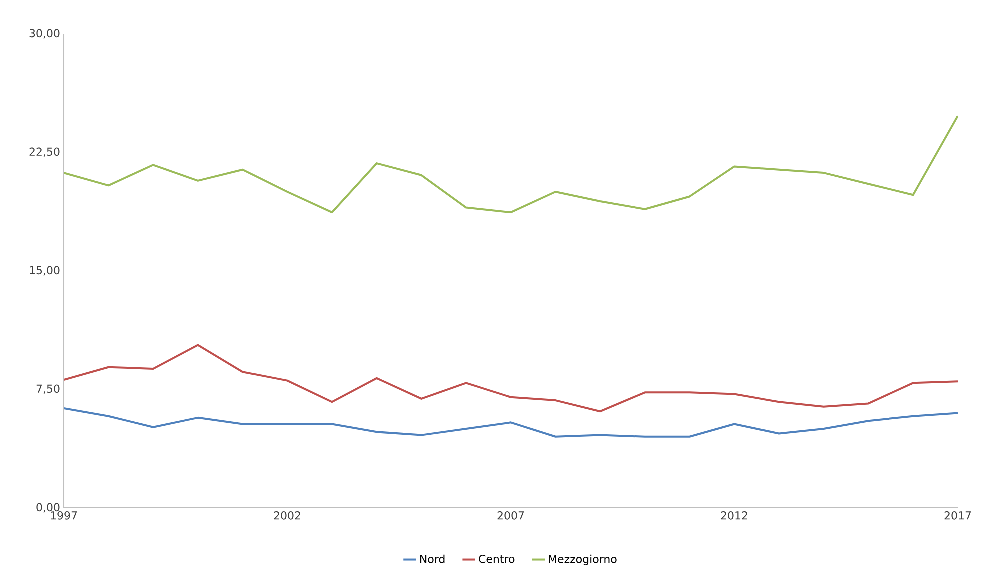 The width and height of the screenshot is (987, 580). Describe the element at coordinates (734, 516) in the screenshot. I see `x-tick-label: 2012` at that location.